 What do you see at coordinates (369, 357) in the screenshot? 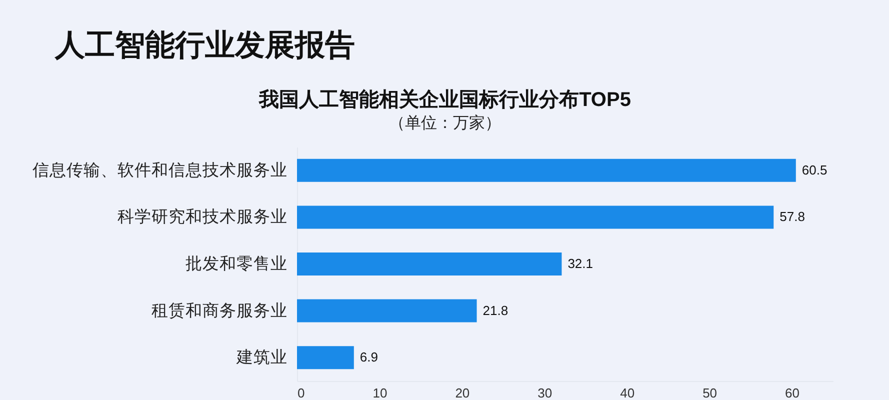
I see `data-label: 6.9` at bounding box center [369, 357].